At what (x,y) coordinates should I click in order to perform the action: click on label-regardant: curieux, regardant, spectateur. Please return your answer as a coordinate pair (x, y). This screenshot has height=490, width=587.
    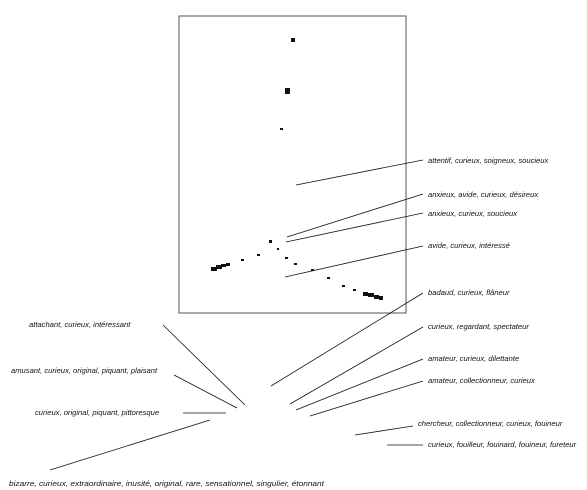
    Looking at the image, I should click on (478, 326).